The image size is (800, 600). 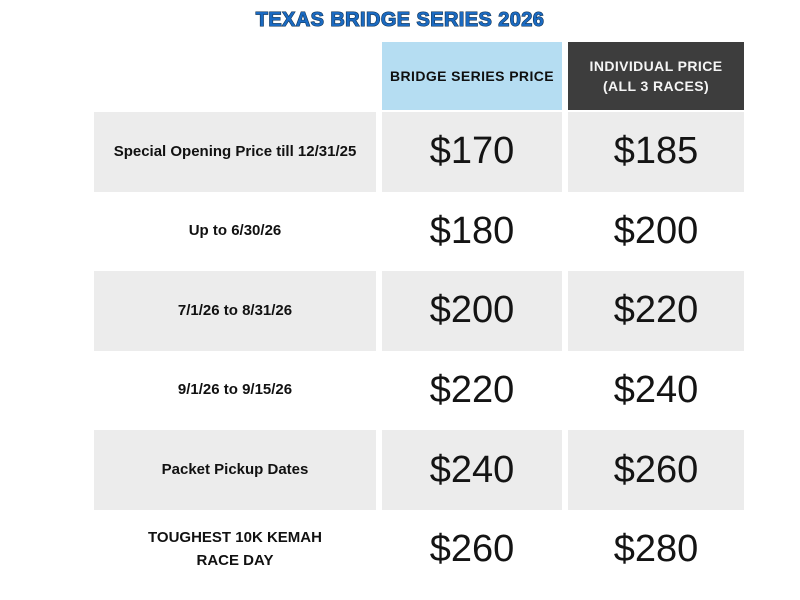 I want to click on row-label: TOUGHEST 10K KEMAH RACE DAY, so click(x=235, y=549).